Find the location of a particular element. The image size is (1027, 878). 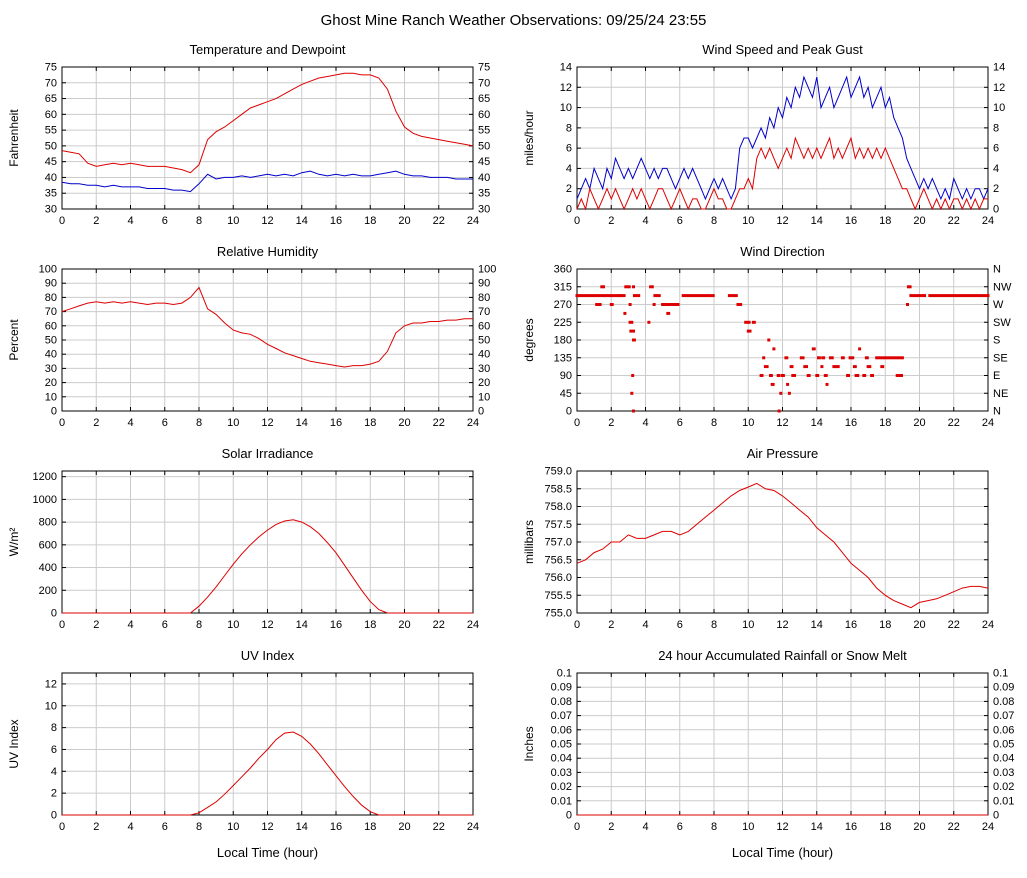

y-tick-label: 0.03 is located at coordinates (561, 773).